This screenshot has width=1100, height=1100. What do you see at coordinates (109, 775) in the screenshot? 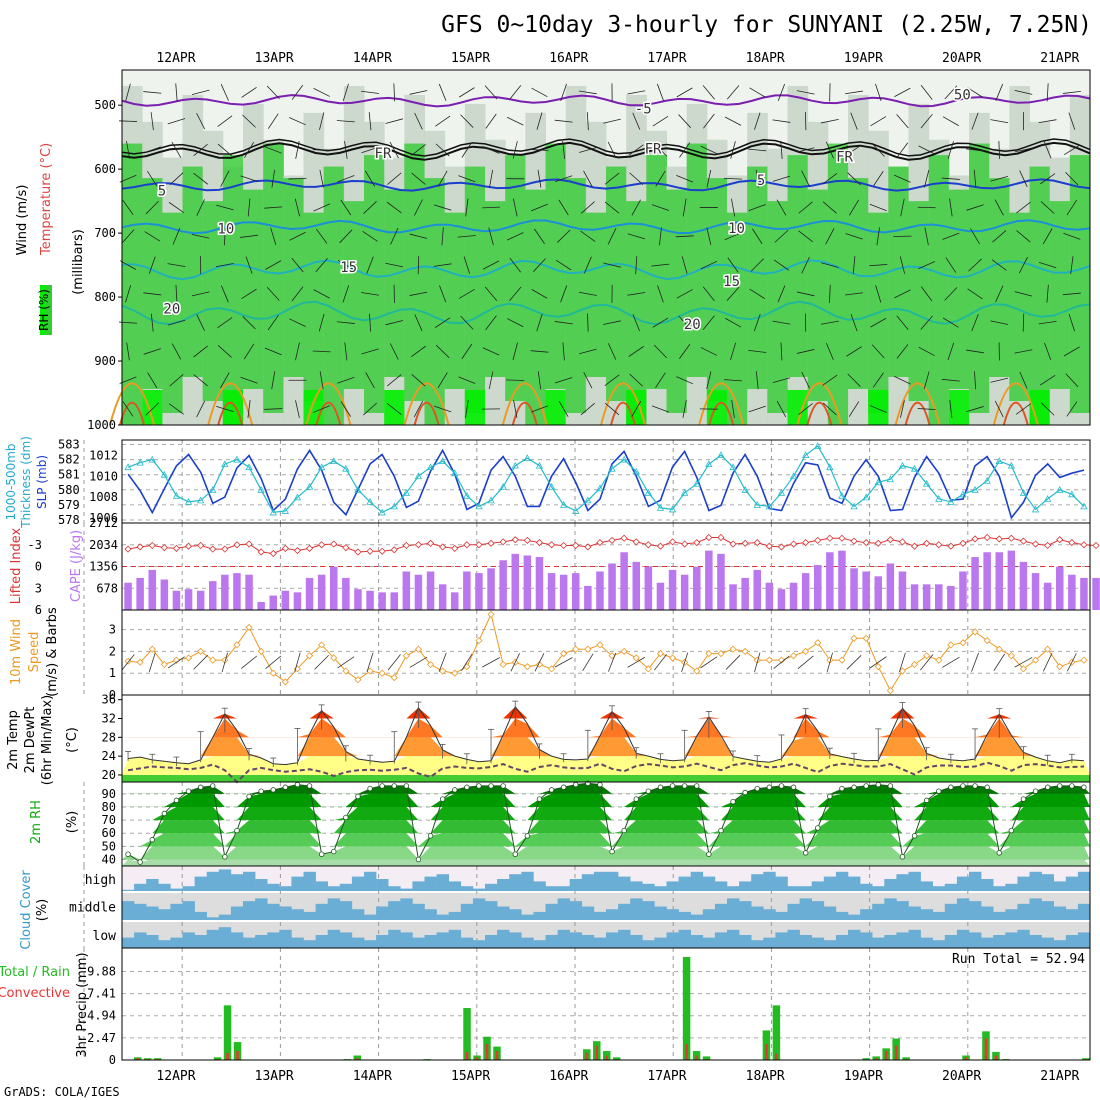
I see `y-tick-temp: 20` at bounding box center [109, 775].